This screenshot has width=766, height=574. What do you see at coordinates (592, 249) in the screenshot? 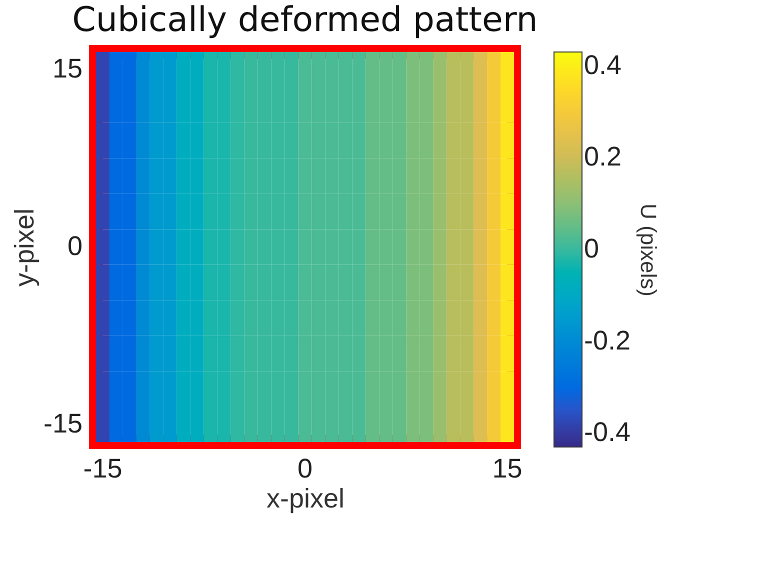
I see `color-bar-label: 0` at bounding box center [592, 249].